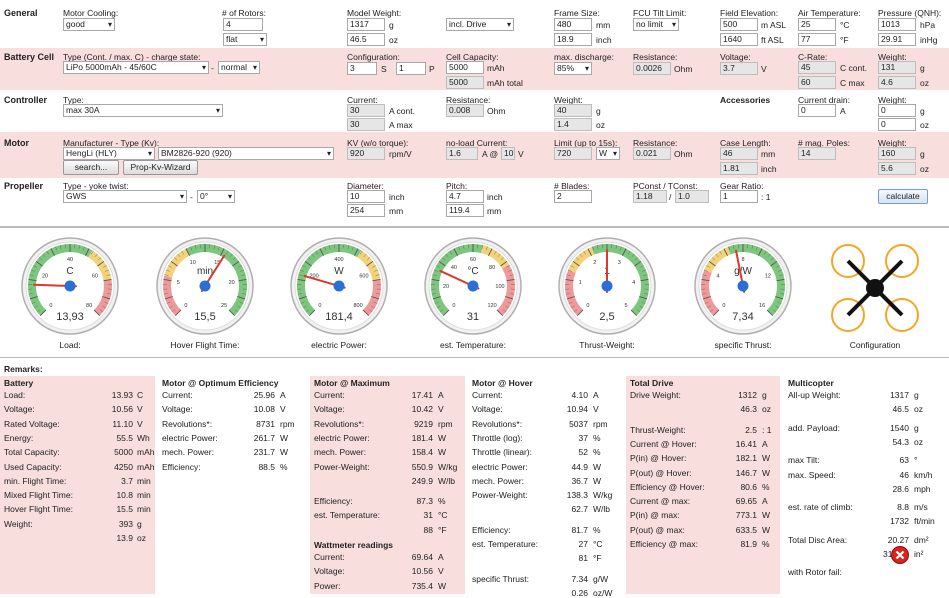 The width and height of the screenshot is (949, 598). Describe the element at coordinates (735, 57) in the screenshot. I see `battery-voltage-label: Voltage:` at that location.